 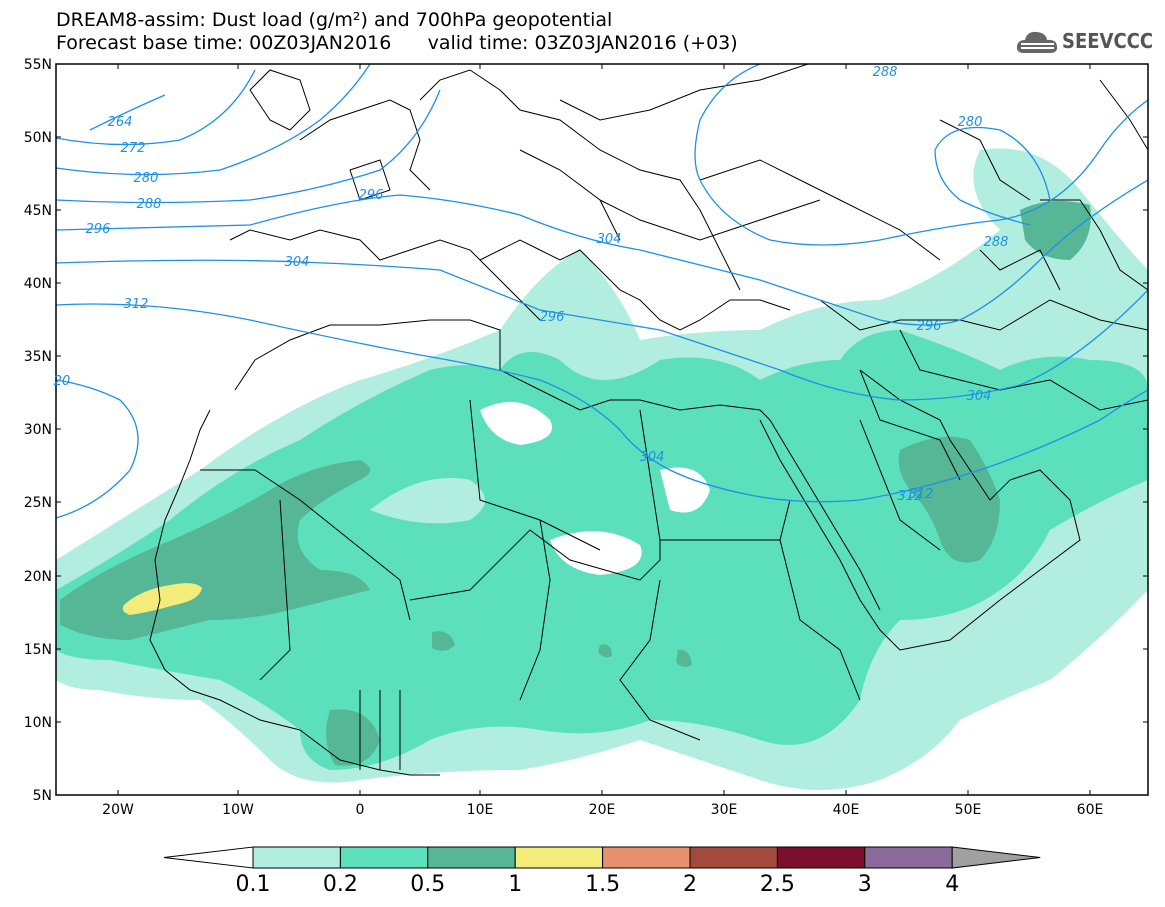 I want to click on seevccc-logo: SEEVCCC, so click(x=1086, y=42).